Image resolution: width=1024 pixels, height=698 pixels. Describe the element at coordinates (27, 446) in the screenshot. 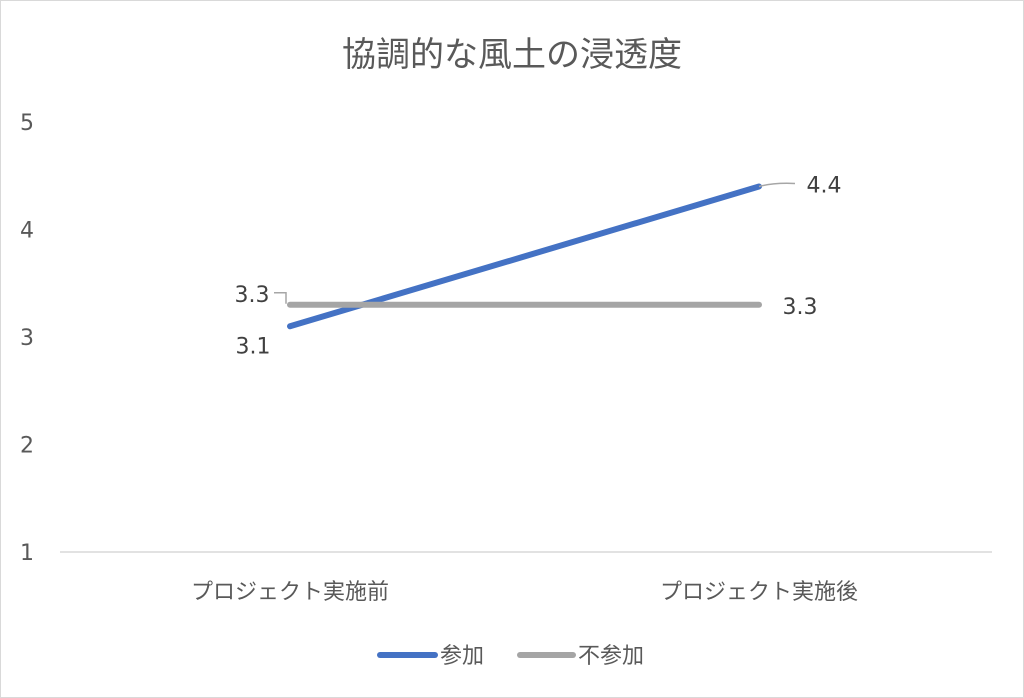

I see `y-tick-label: 2` at that location.